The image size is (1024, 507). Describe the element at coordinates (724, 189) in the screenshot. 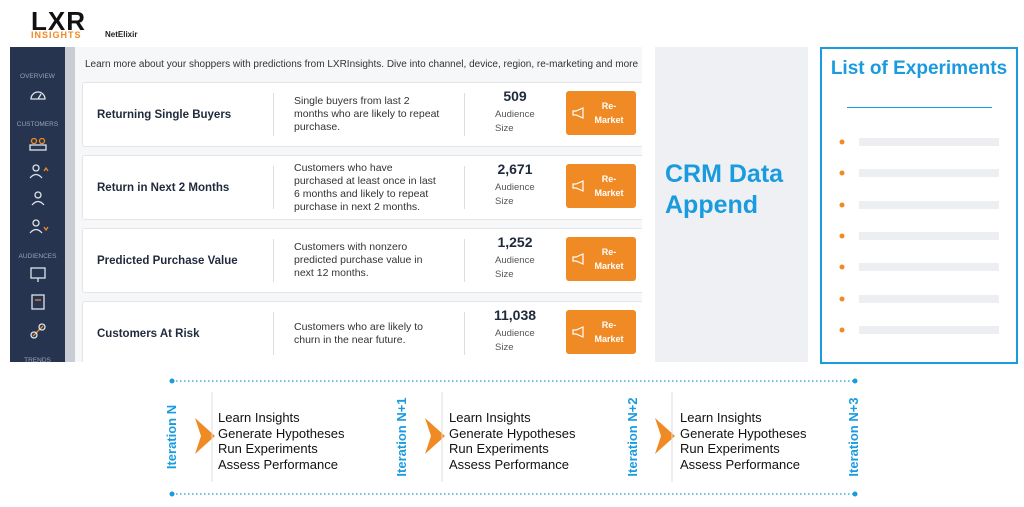

I see `crm-label: CRM Data Append` at that location.